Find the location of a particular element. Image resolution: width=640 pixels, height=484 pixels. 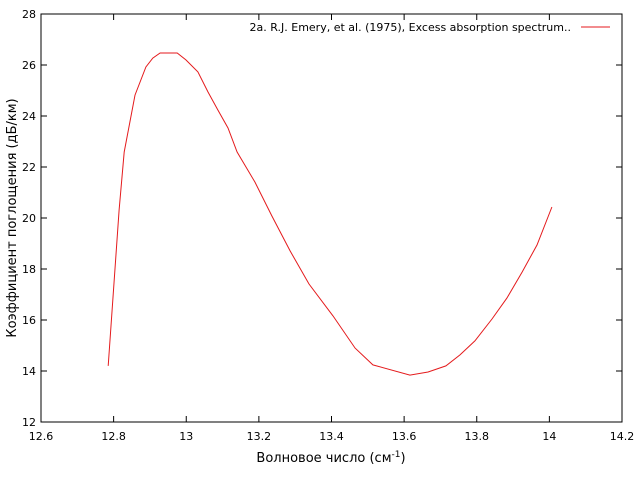

x-axis-label: Волновое число (см-1) is located at coordinates (330, 458).